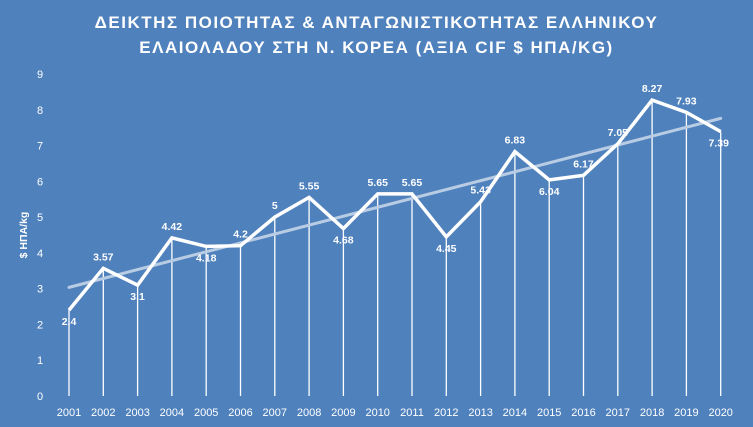 The width and height of the screenshot is (753, 427). Describe the element at coordinates (40, 236) in the screenshot. I see `y-axis-ticks: 0 1 2 3 4 5 6 7 8 9` at that location.